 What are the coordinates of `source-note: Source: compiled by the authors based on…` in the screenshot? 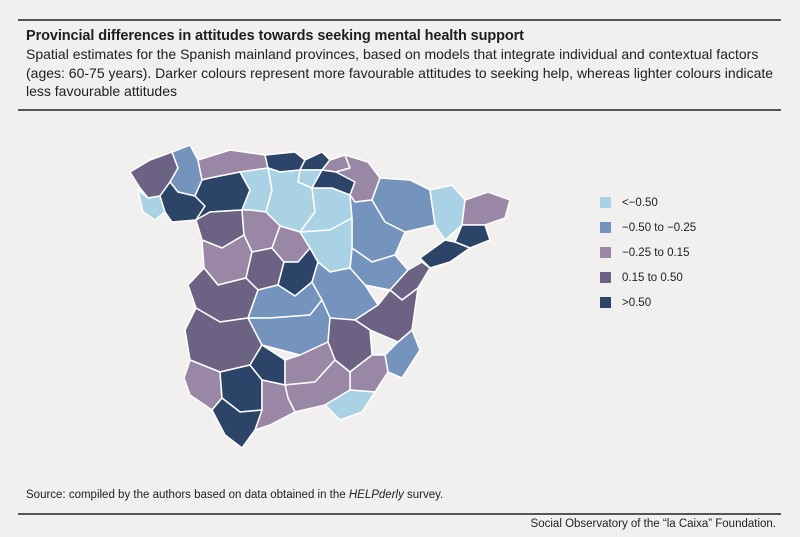 It's located at (234, 495).